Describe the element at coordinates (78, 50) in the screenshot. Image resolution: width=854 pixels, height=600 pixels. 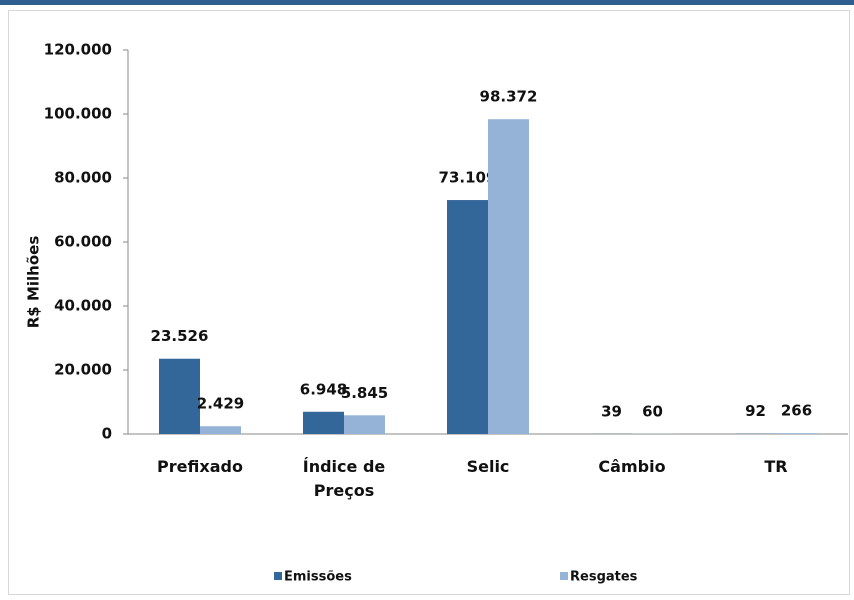
I see `y-tick-label: 120.000` at that location.